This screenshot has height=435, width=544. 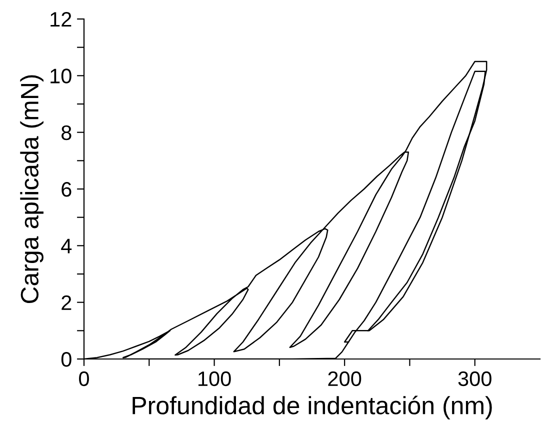 I want to click on y-tick-label: 4, so click(x=66, y=246).